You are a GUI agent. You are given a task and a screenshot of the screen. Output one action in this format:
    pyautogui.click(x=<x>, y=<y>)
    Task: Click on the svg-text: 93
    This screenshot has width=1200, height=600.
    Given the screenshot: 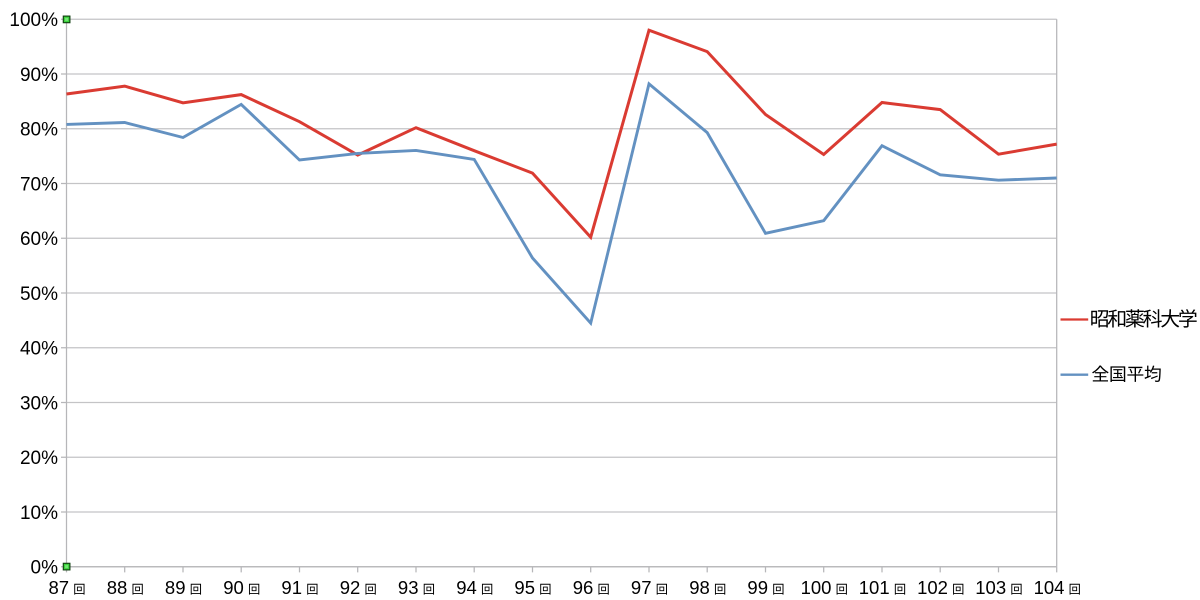 What is the action you would take?
    pyautogui.click(x=408, y=587)
    